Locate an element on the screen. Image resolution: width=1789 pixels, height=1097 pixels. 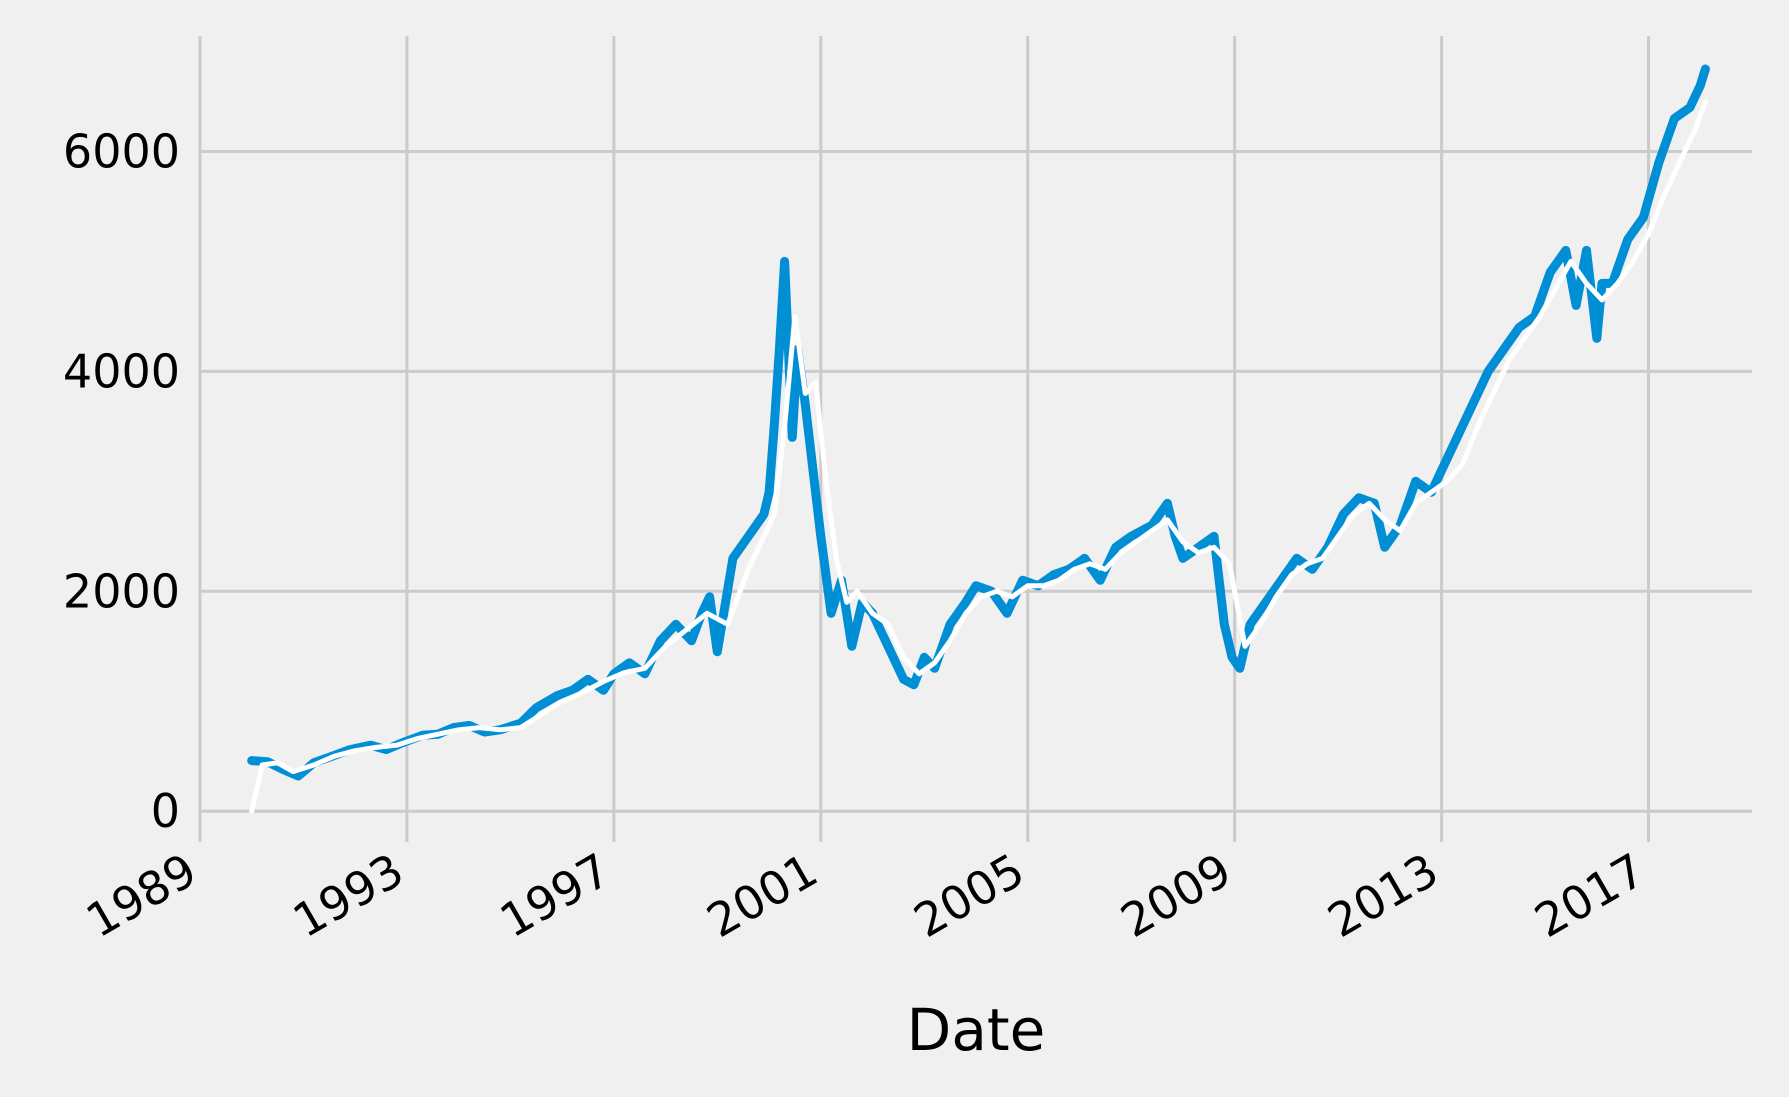
y-tick-label: 0 is located at coordinates (165, 811).